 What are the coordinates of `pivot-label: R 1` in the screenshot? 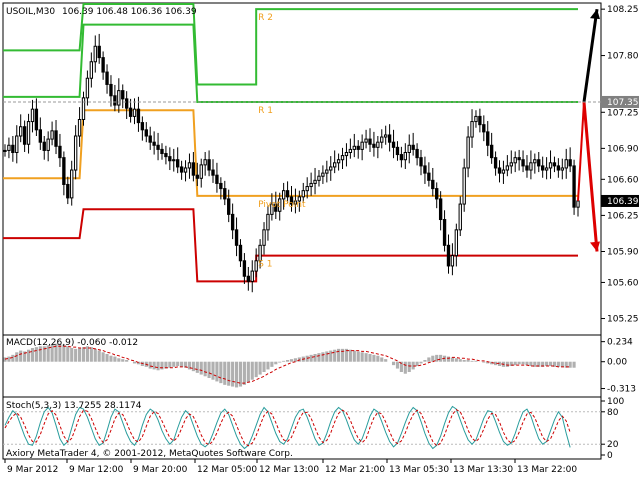 It's located at (265, 111).